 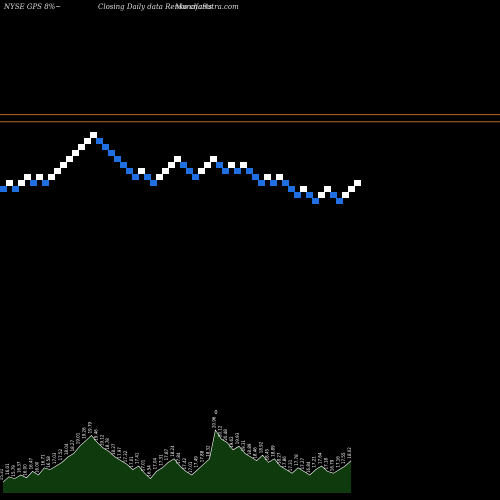 I want to click on volume-label: 17.42, so click(x=184, y=463).